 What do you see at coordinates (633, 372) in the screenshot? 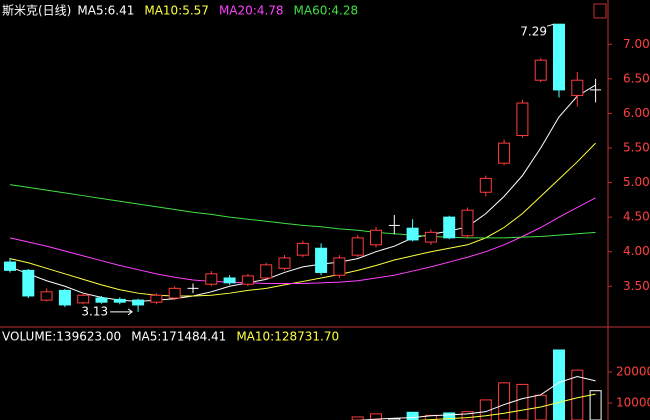
I see `y-tick-label: 20000` at bounding box center [633, 372].